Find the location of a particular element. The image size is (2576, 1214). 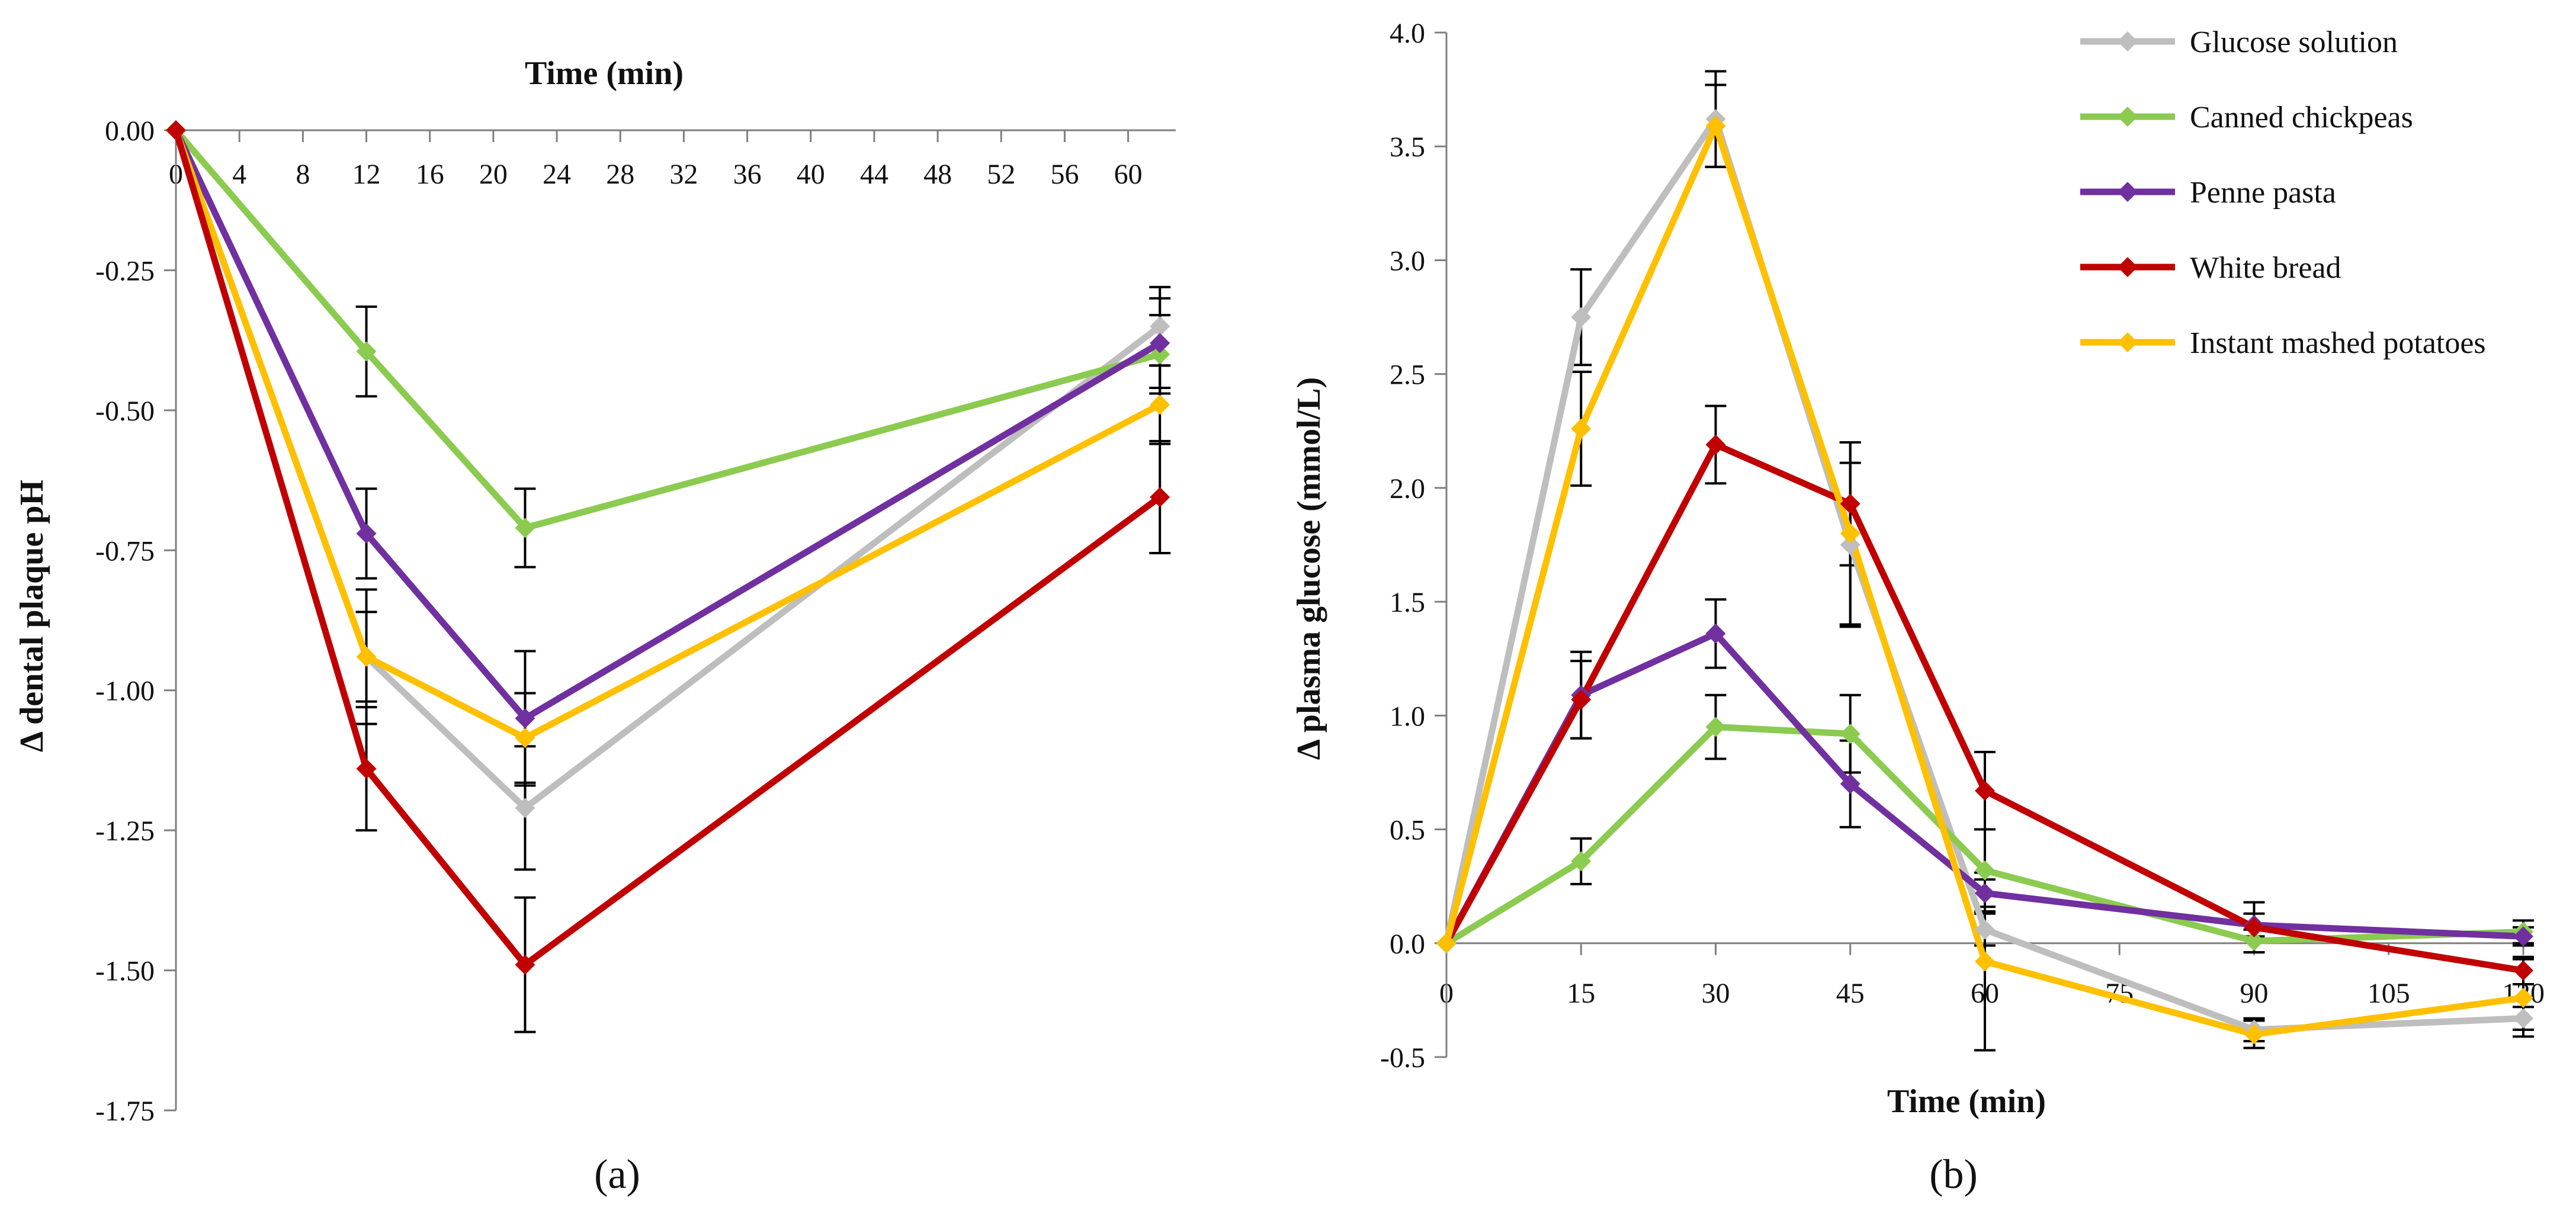

panel-b-y-tick-label: 0.0 is located at coordinates (1408, 944).